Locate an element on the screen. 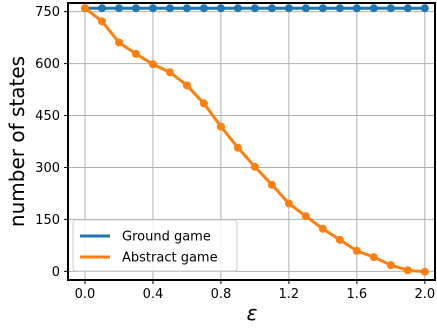  y-tick-label: 750 is located at coordinates (47, 12).